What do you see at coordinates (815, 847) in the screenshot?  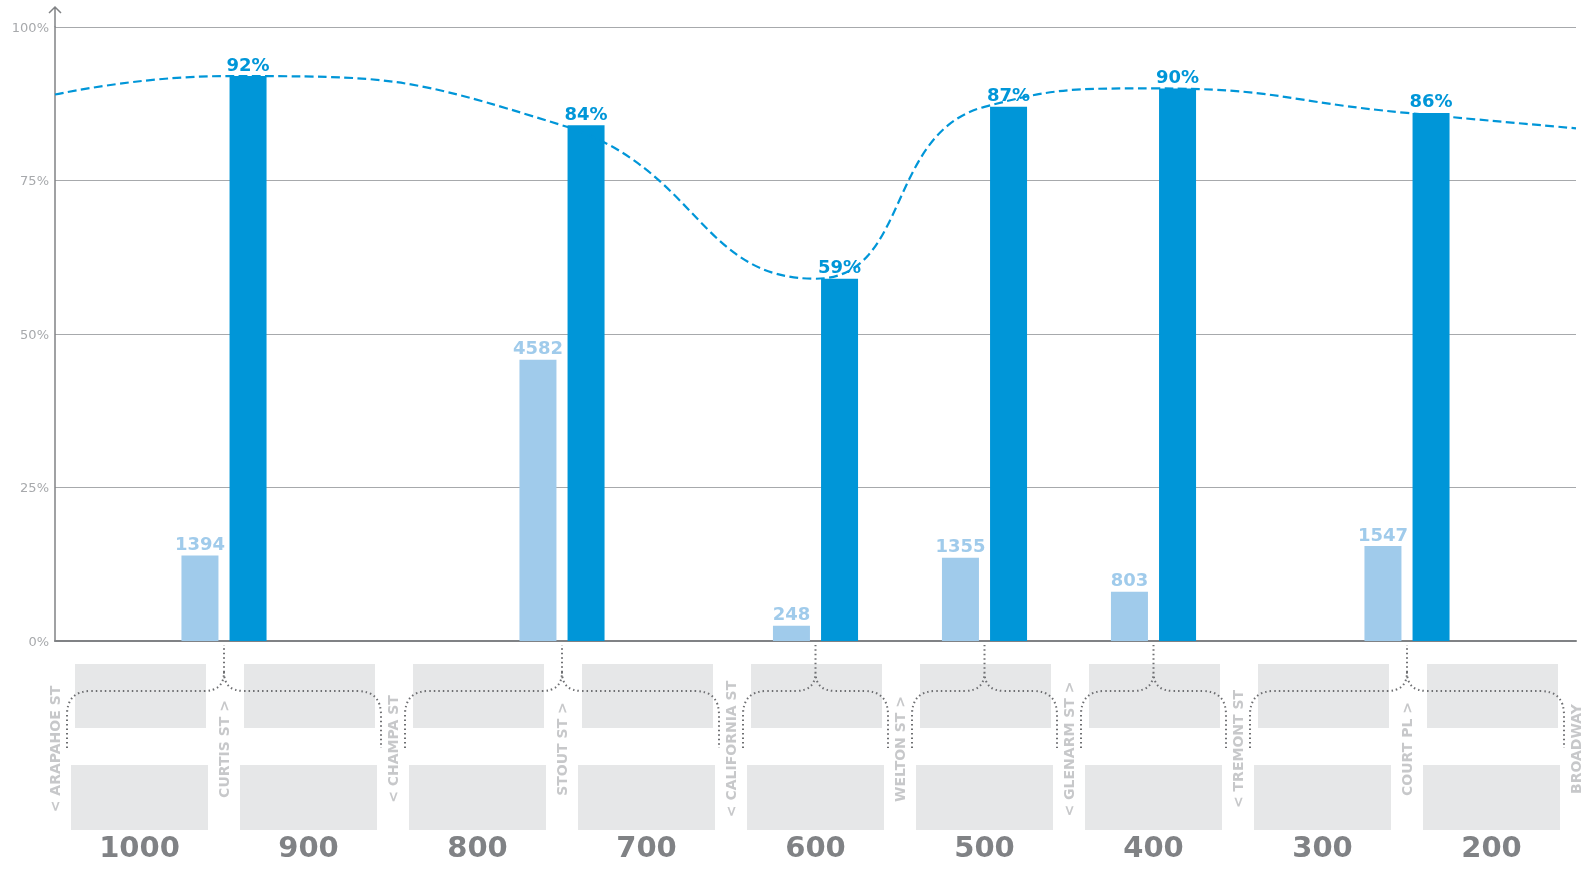 I see `text: 600` at bounding box center [815, 847].